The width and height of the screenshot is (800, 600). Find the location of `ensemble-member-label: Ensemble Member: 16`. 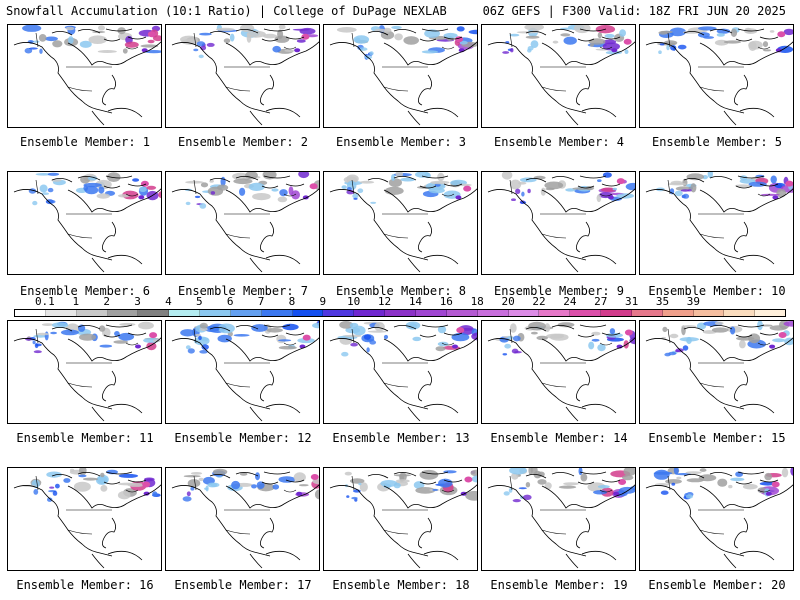

ensemble-member-label: Ensemble Member: 16 is located at coordinates (85, 585).